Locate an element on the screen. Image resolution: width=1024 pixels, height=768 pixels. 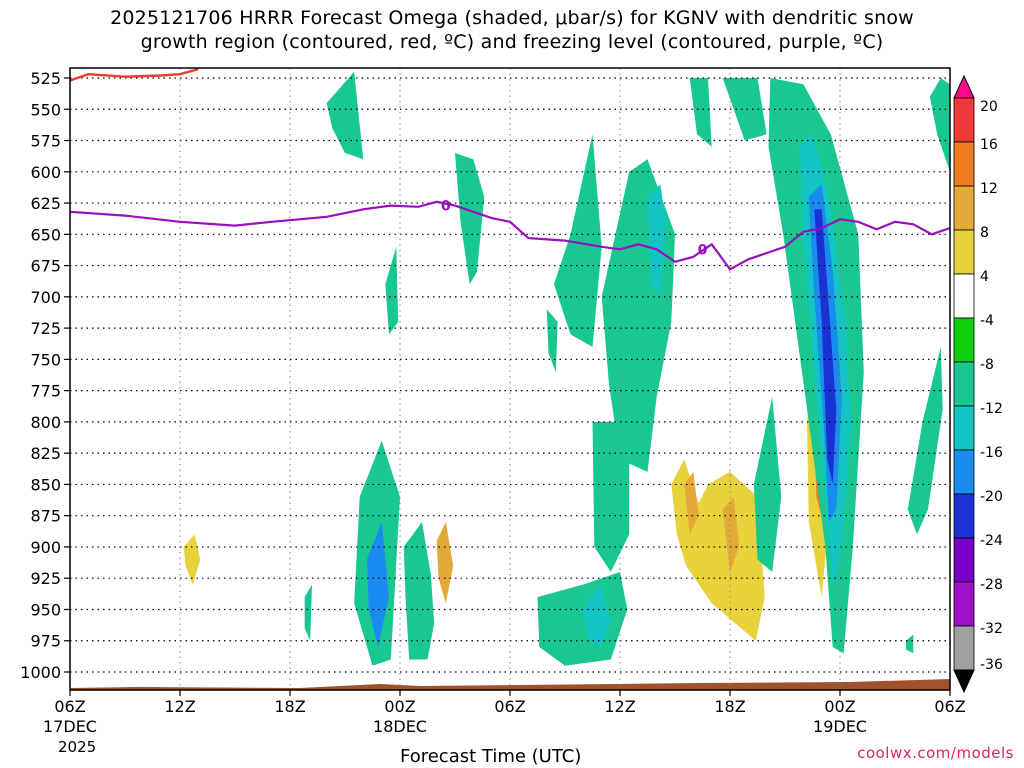
ytick-label-700: 700 is located at coordinates (45, 297).